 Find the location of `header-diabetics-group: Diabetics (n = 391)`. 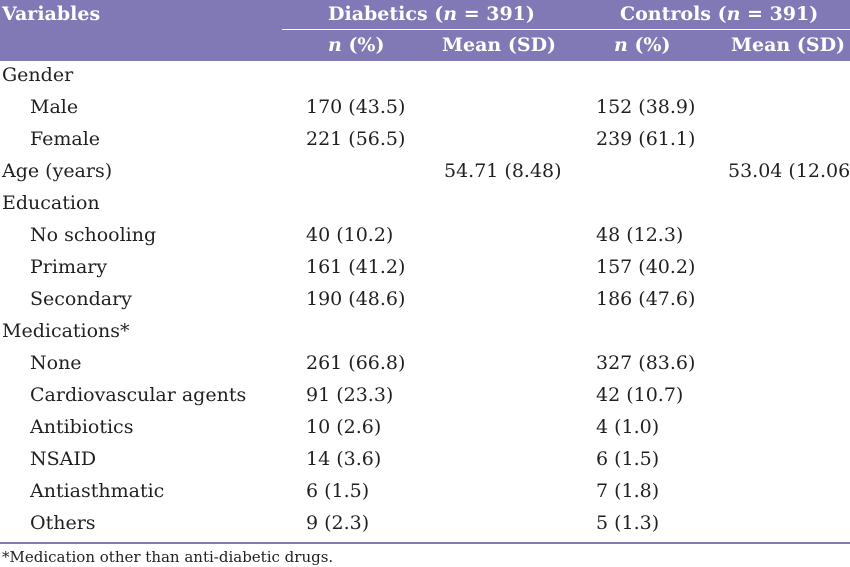

header-diabetics-group: Diabetics (n = 391) is located at coordinates (431, 14).